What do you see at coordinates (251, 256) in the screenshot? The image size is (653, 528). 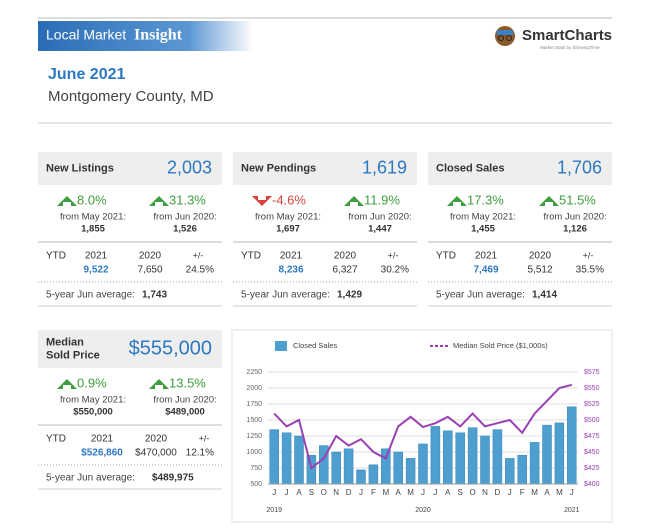 I see `ytd-label: YTD` at bounding box center [251, 256].